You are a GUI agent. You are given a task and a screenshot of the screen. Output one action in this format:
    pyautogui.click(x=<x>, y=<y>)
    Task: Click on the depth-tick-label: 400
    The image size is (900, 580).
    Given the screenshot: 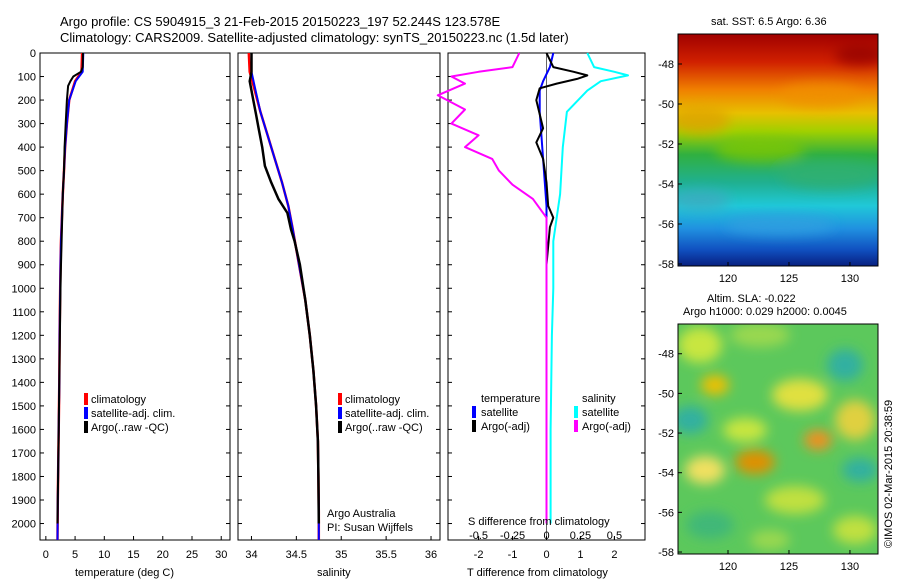 What is the action you would take?
    pyautogui.click(x=27, y=148)
    